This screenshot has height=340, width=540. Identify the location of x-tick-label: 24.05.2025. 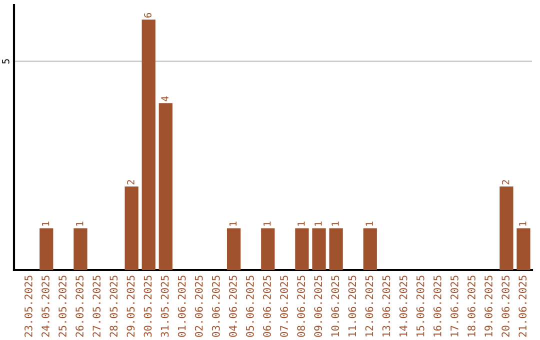
(46, 306).